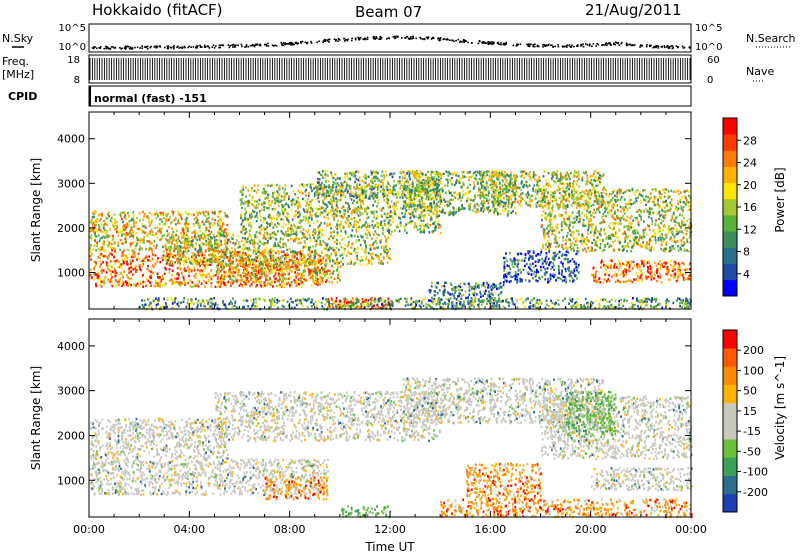 This screenshot has height=558, width=800. I want to click on nave-right-tick-bottom: 0, so click(710, 80).